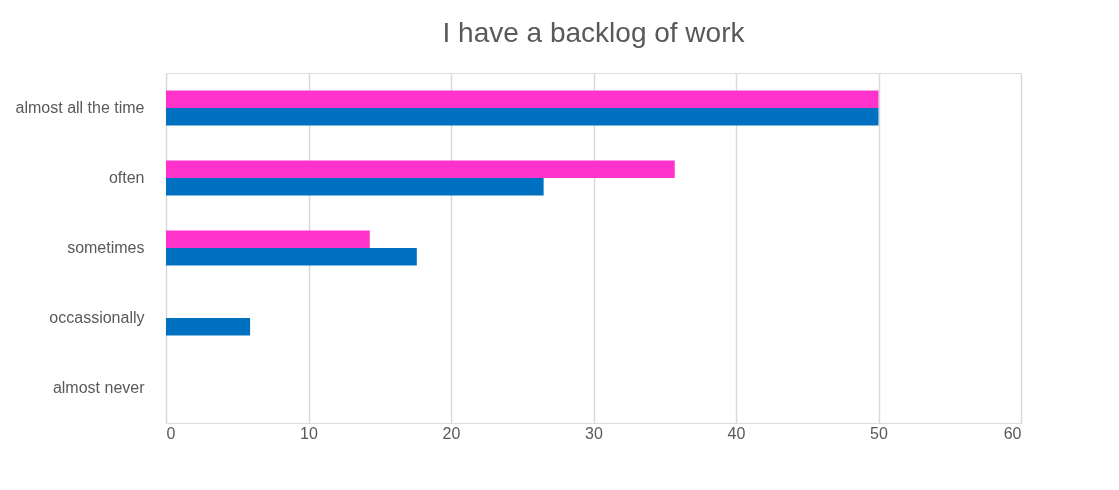 The image size is (1119, 490). What do you see at coordinates (97, 317) in the screenshot?
I see `y-tick-label: occassionally` at bounding box center [97, 317].